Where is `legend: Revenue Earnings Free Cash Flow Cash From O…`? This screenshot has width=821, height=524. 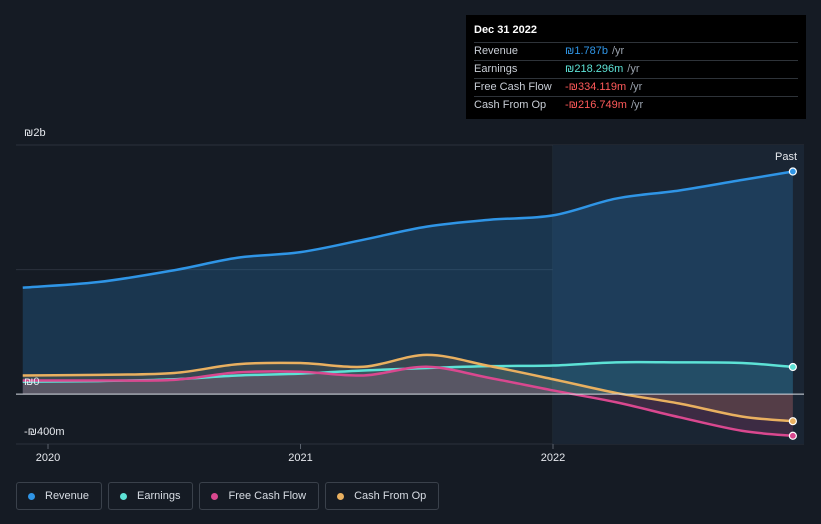
legend: Revenue Earnings Free Cash Flow Cash From O… is located at coordinates (228, 496).